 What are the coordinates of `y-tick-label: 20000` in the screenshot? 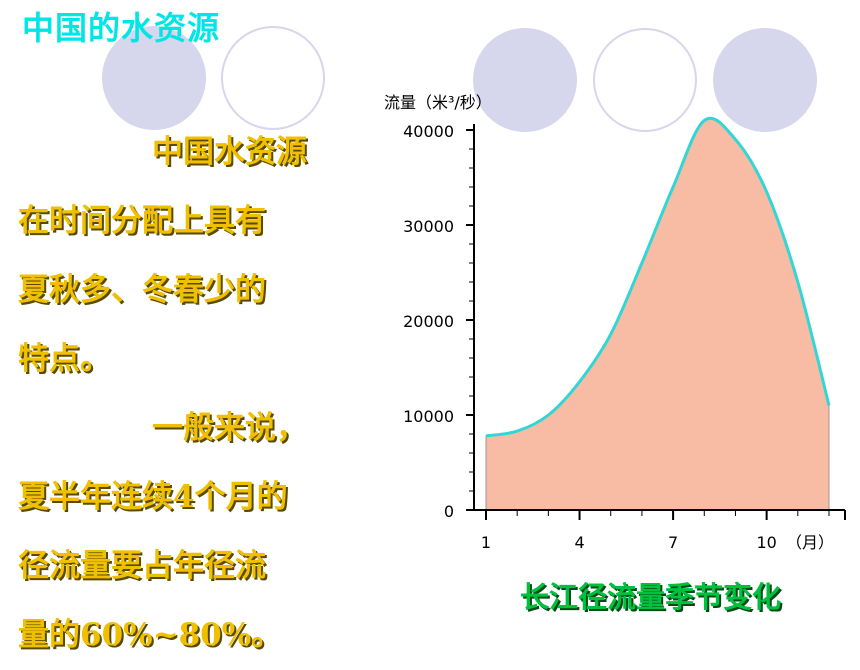 It's located at (428, 321).